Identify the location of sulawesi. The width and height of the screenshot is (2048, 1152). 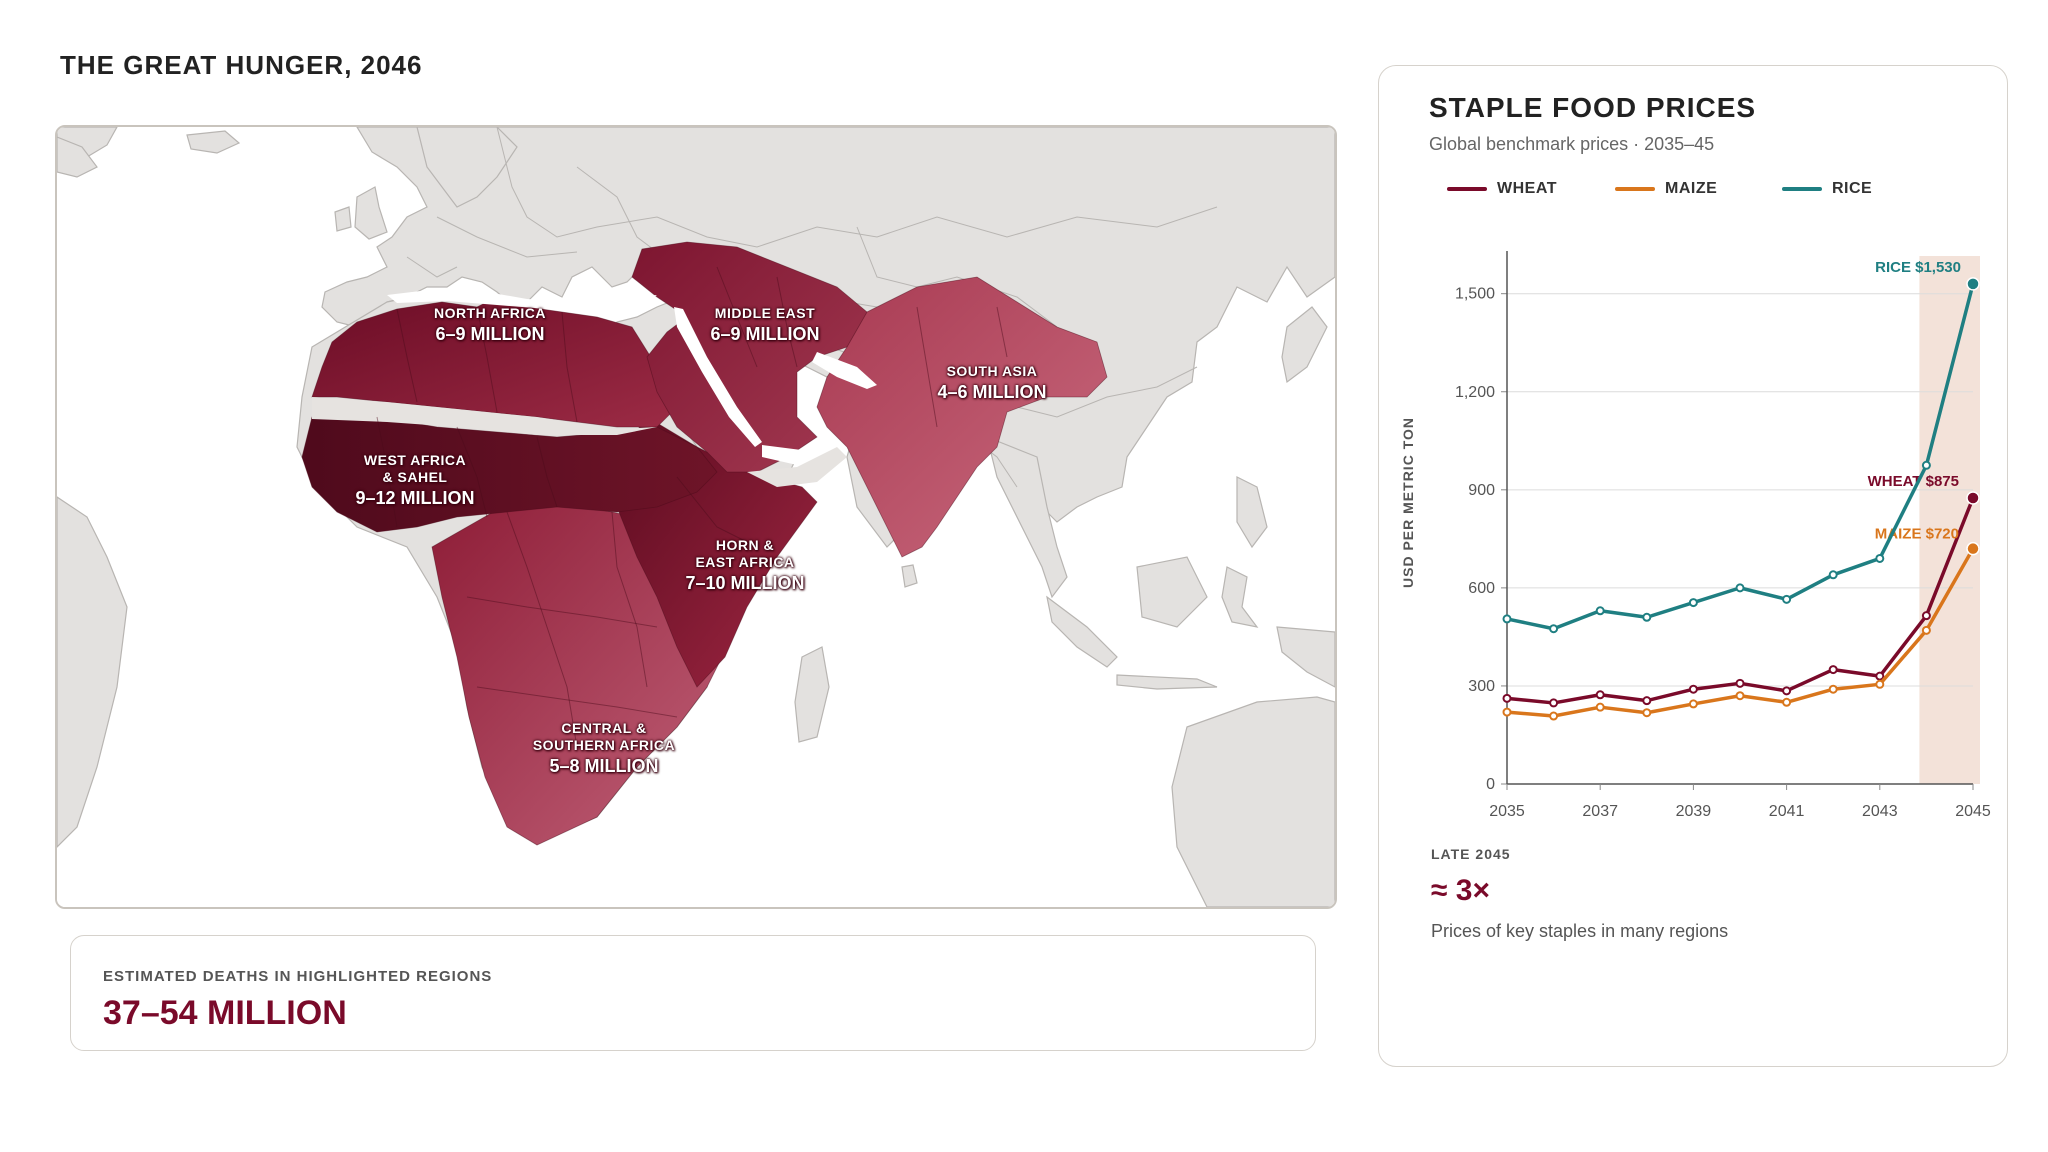
(1240, 597).